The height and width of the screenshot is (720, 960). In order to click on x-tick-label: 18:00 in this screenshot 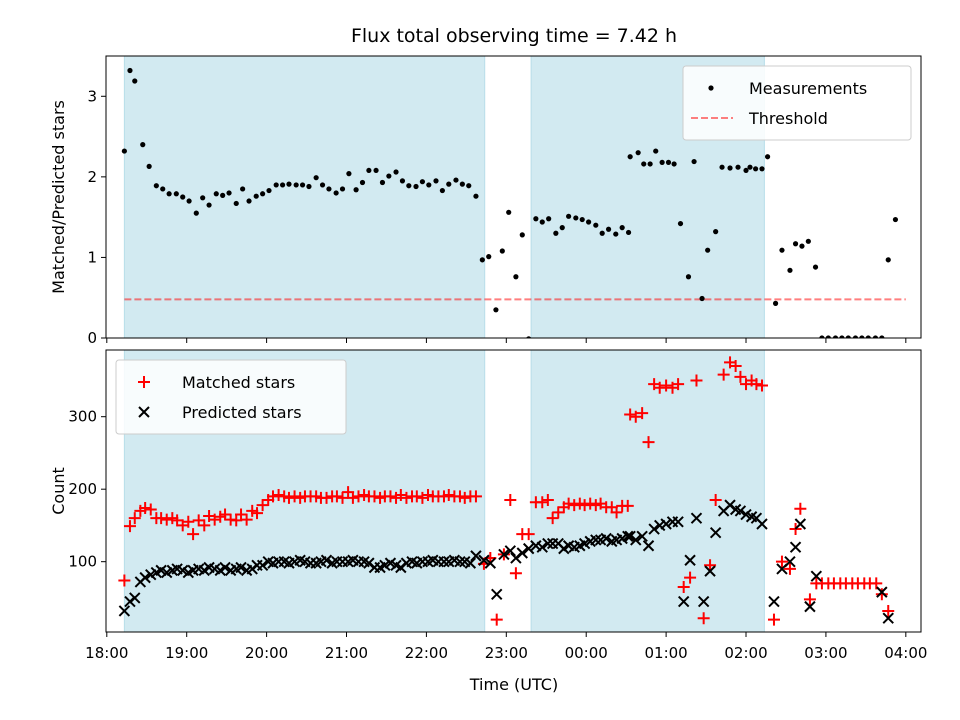, I will do `click(106, 653)`.